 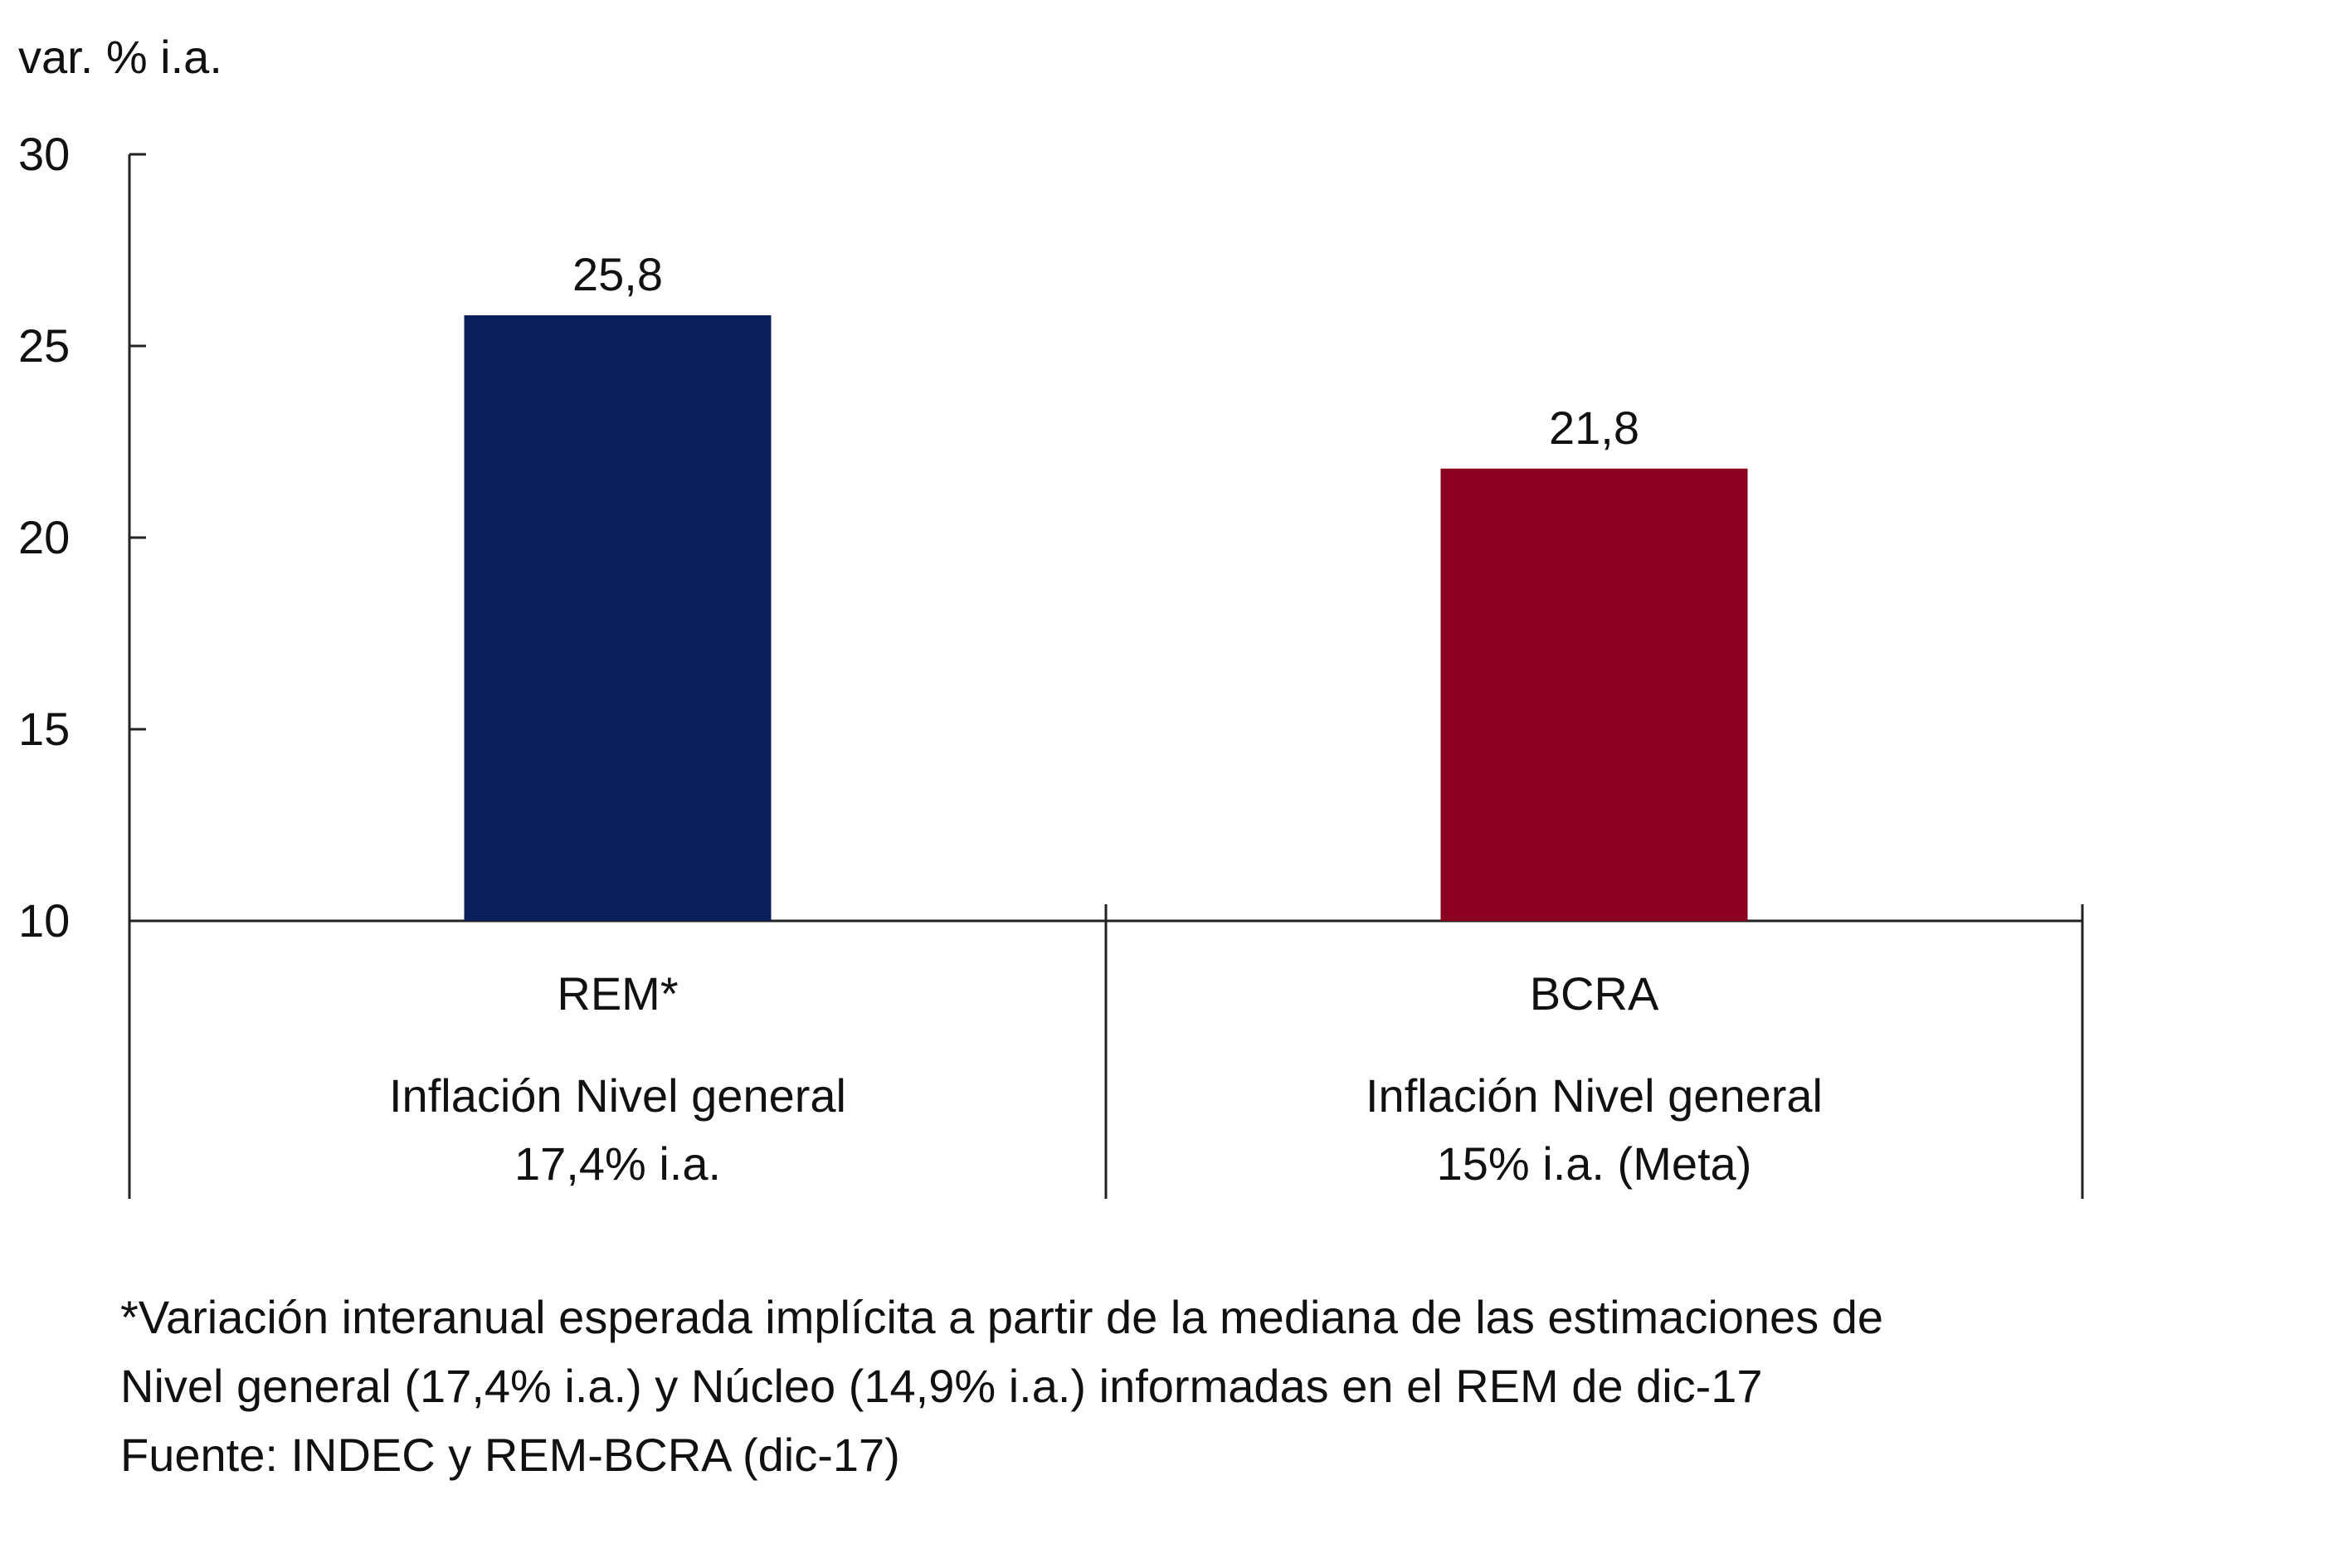 I want to click on source-note: Fuente: INDEC y REM-BCRA (dic-17), so click(x=510, y=1455).